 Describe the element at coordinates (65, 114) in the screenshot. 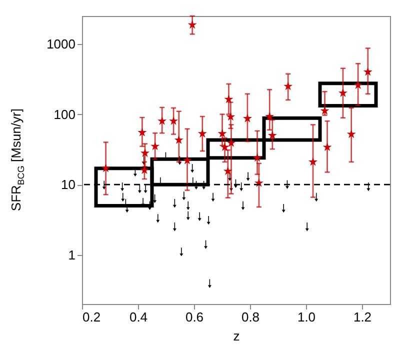

I see `y-tick-label: 100` at that location.